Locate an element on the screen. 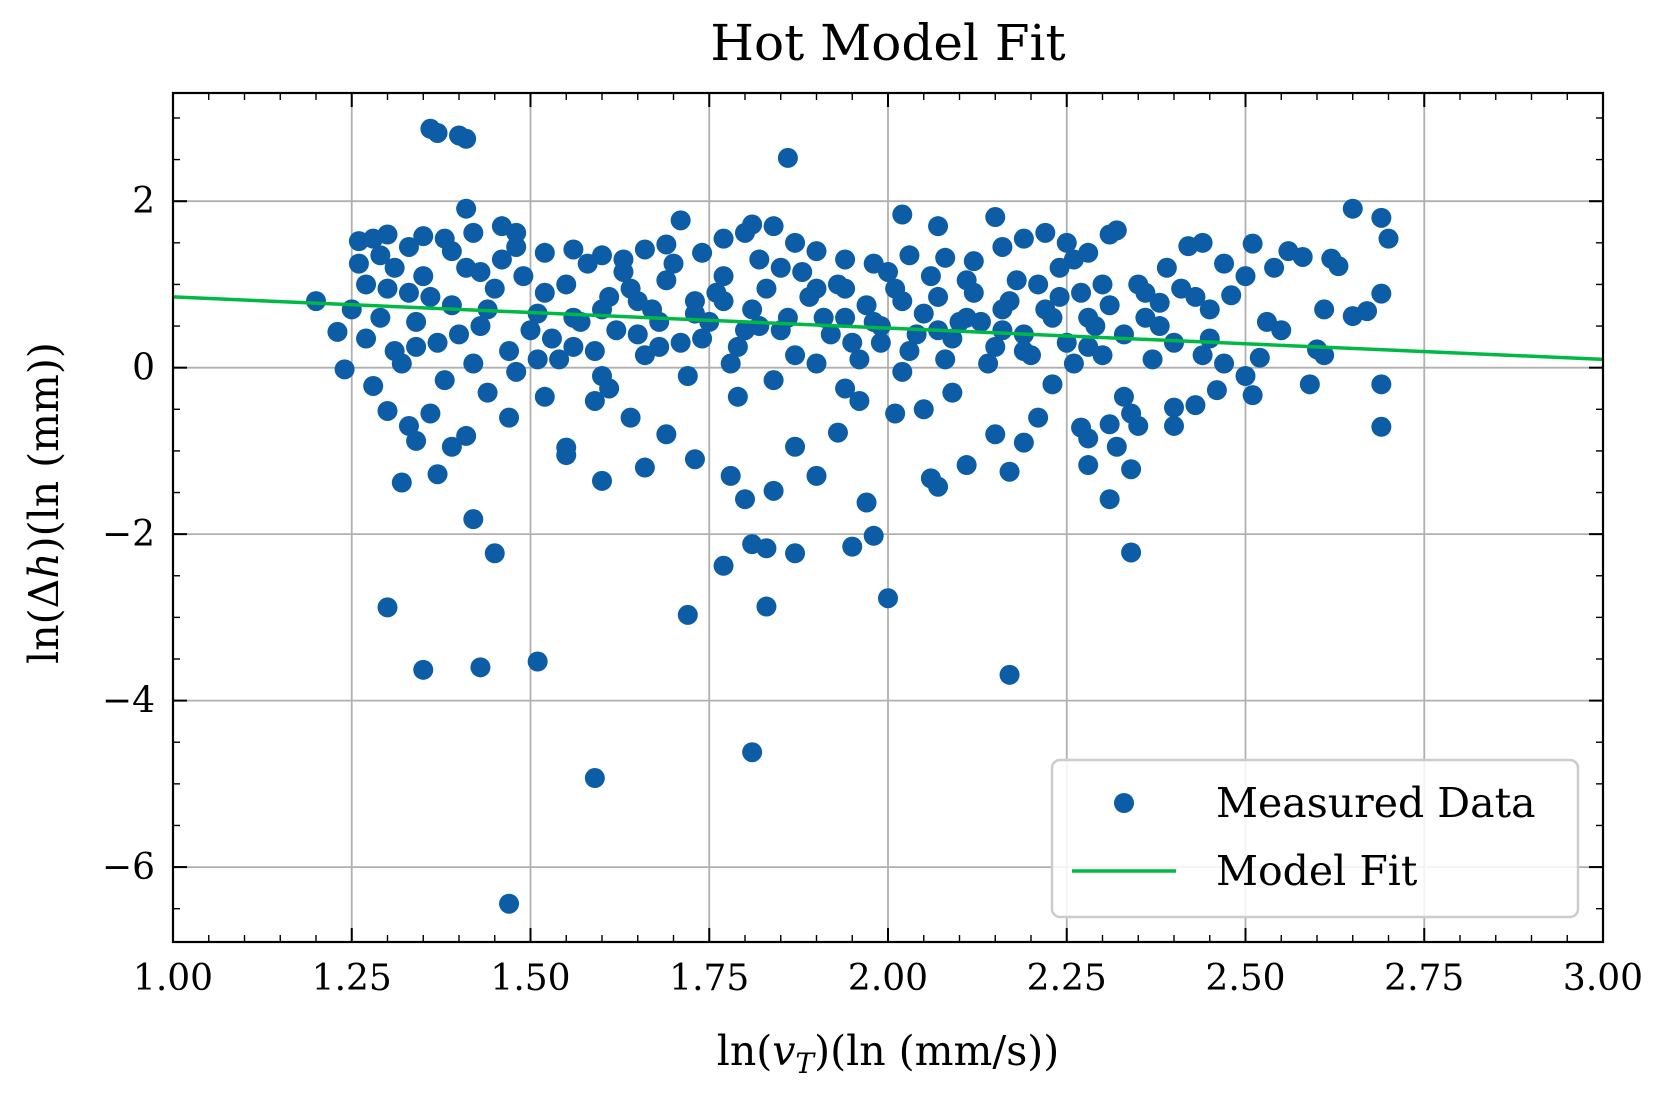 The height and width of the screenshot is (1099, 1662). legend-box is located at coordinates (1315, 838).